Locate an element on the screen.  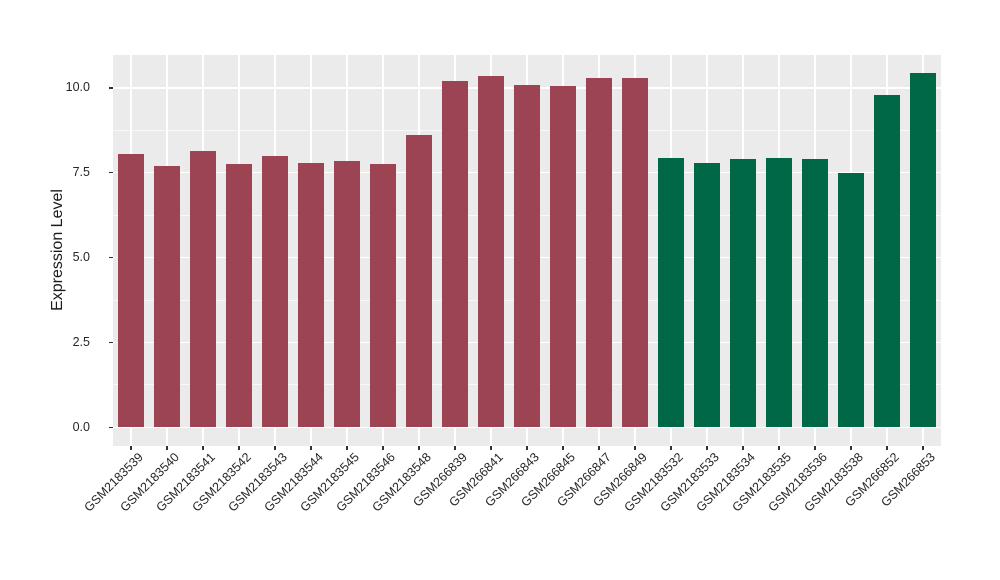
y-tick-label: 2.5 is located at coordinates (81, 341).